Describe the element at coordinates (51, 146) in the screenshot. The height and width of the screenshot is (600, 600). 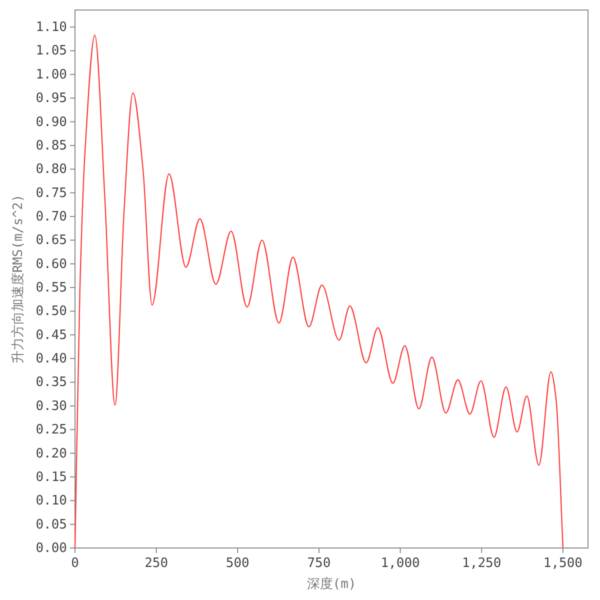
I see `y-tick-label: 0.85` at that location.